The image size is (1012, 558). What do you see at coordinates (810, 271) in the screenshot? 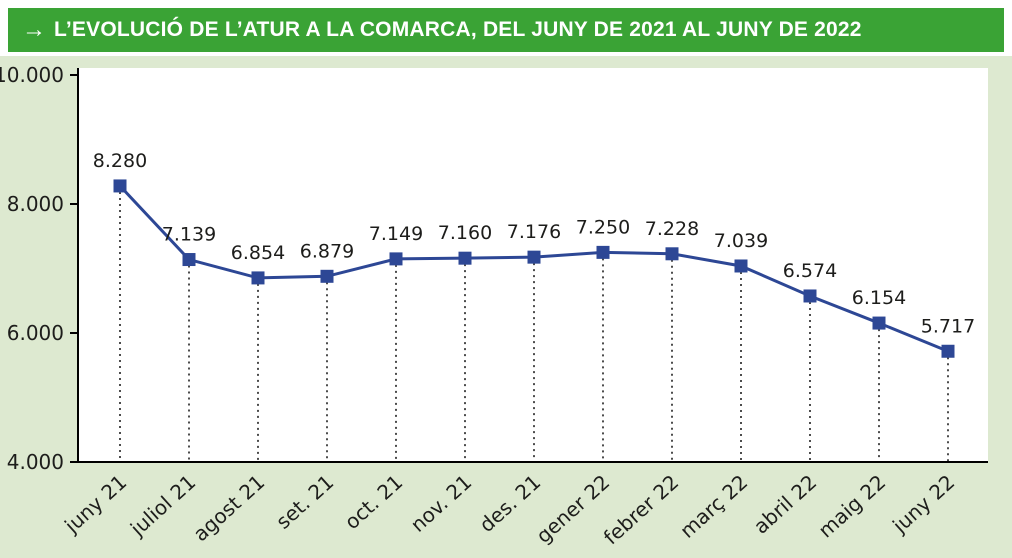
I see `data-point-label: 6.574` at bounding box center [810, 271].